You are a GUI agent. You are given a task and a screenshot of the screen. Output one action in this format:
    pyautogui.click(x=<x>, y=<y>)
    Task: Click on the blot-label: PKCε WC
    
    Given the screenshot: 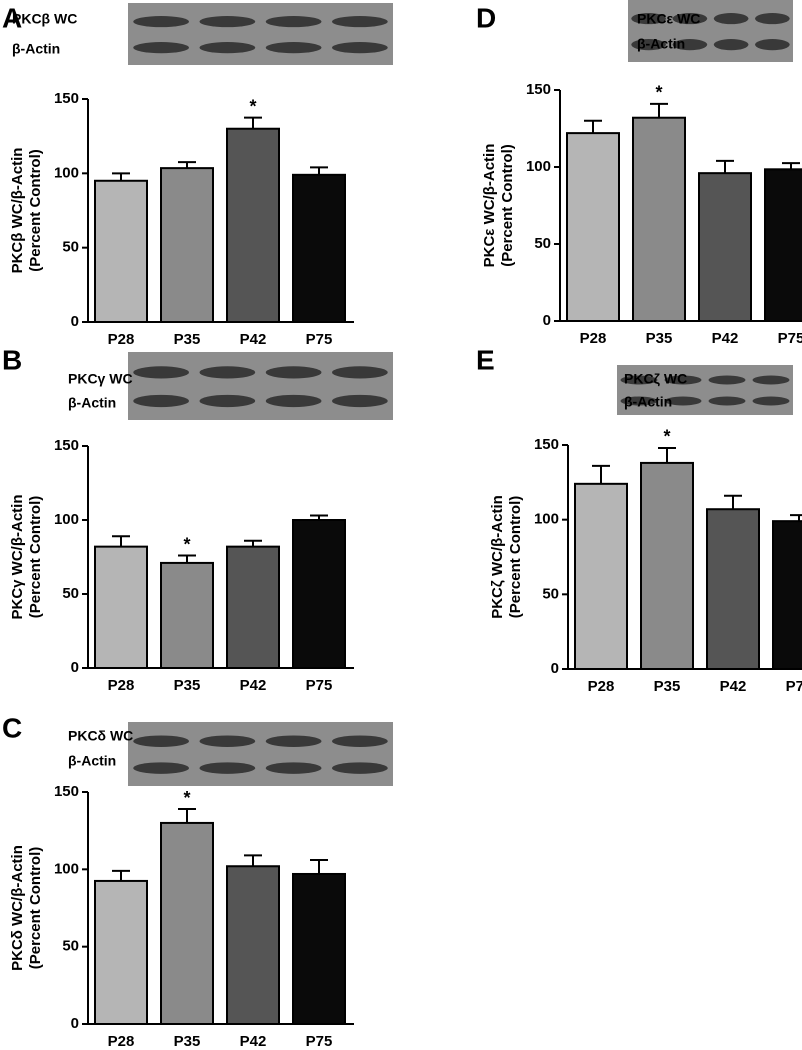 What is the action you would take?
    pyautogui.click(x=668, y=19)
    